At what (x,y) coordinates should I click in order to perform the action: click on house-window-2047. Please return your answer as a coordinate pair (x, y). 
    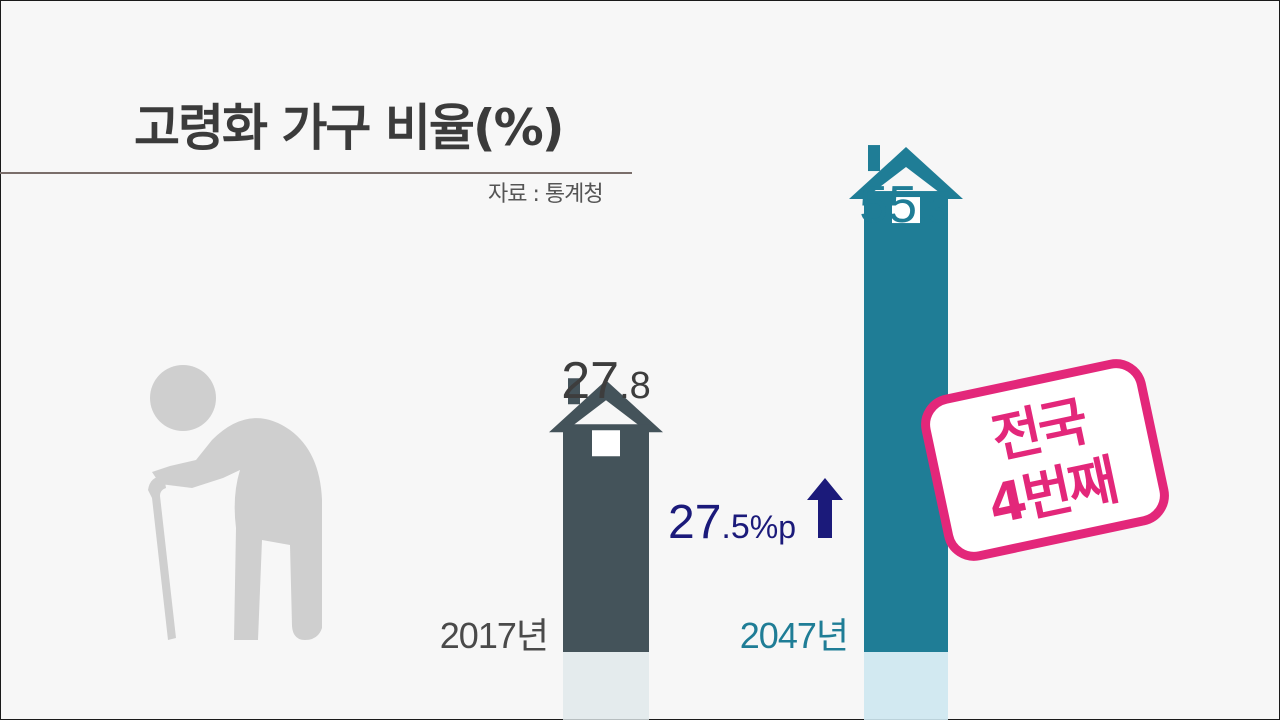
    Looking at the image, I should click on (906, 210).